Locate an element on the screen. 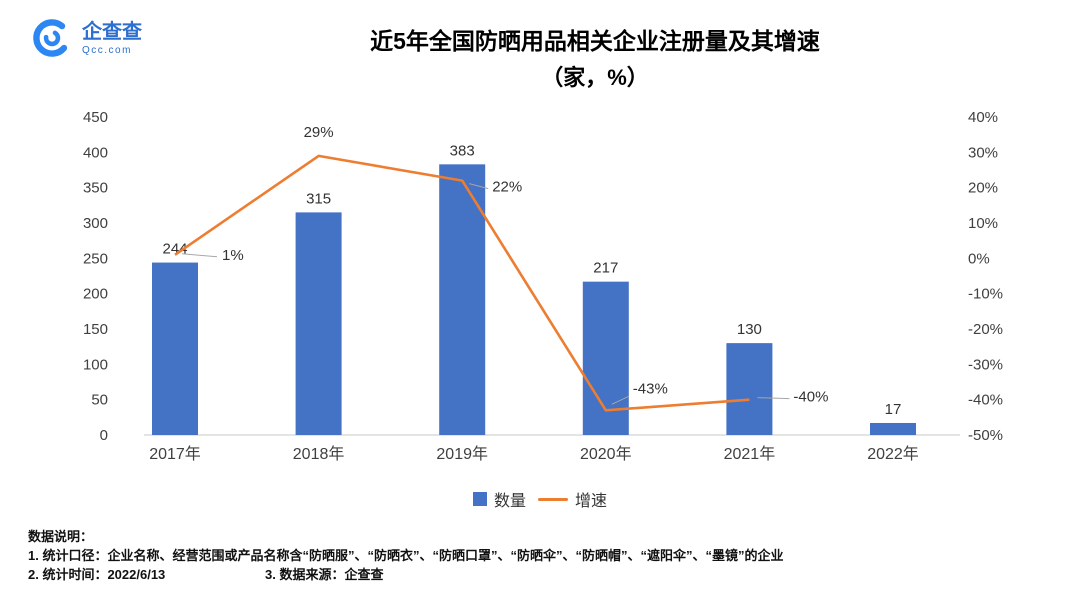  category-label: 2020年 is located at coordinates (606, 454).